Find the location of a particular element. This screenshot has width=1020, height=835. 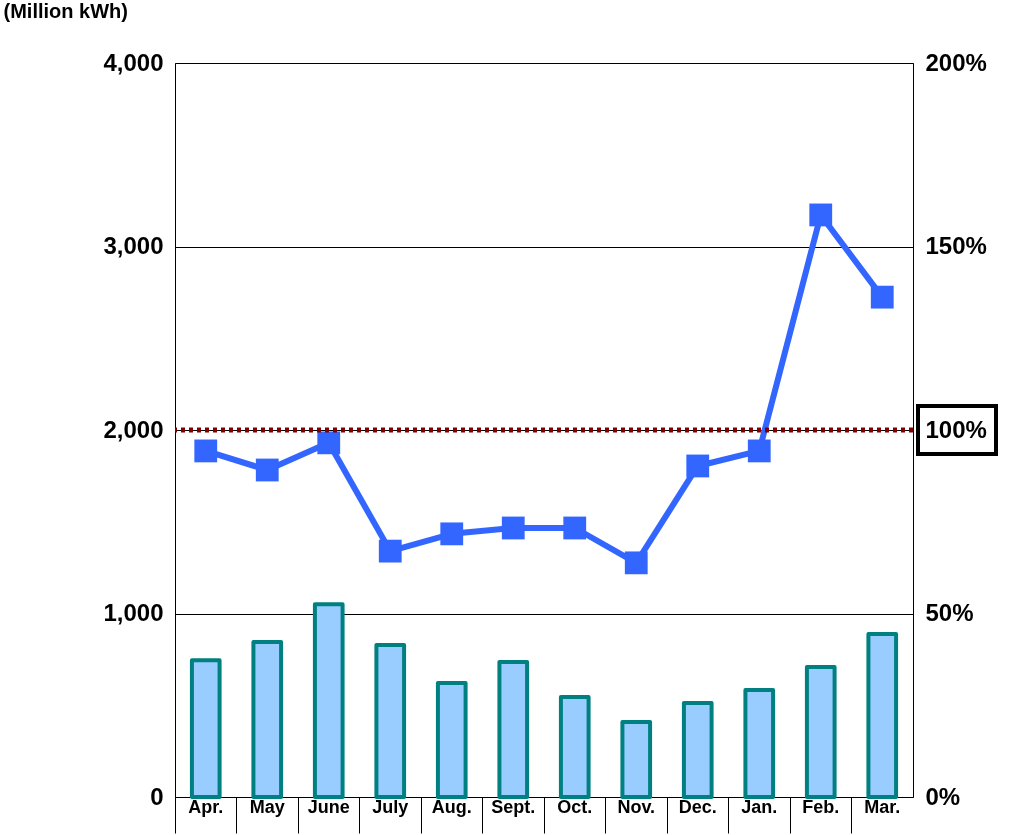

x-tick-label: Jan. is located at coordinates (759, 806).